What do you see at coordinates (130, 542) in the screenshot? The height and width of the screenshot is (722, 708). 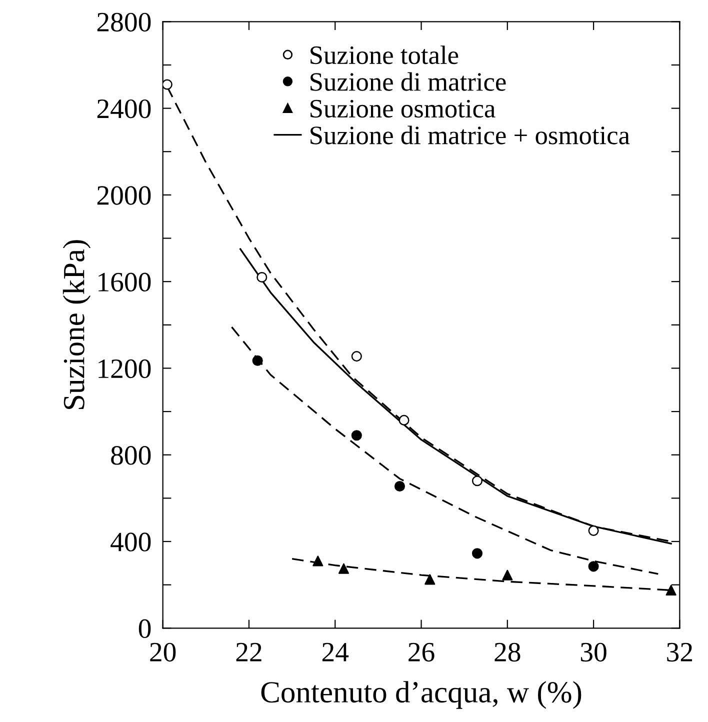 I see `y-tick-label: 400` at bounding box center [130, 542].